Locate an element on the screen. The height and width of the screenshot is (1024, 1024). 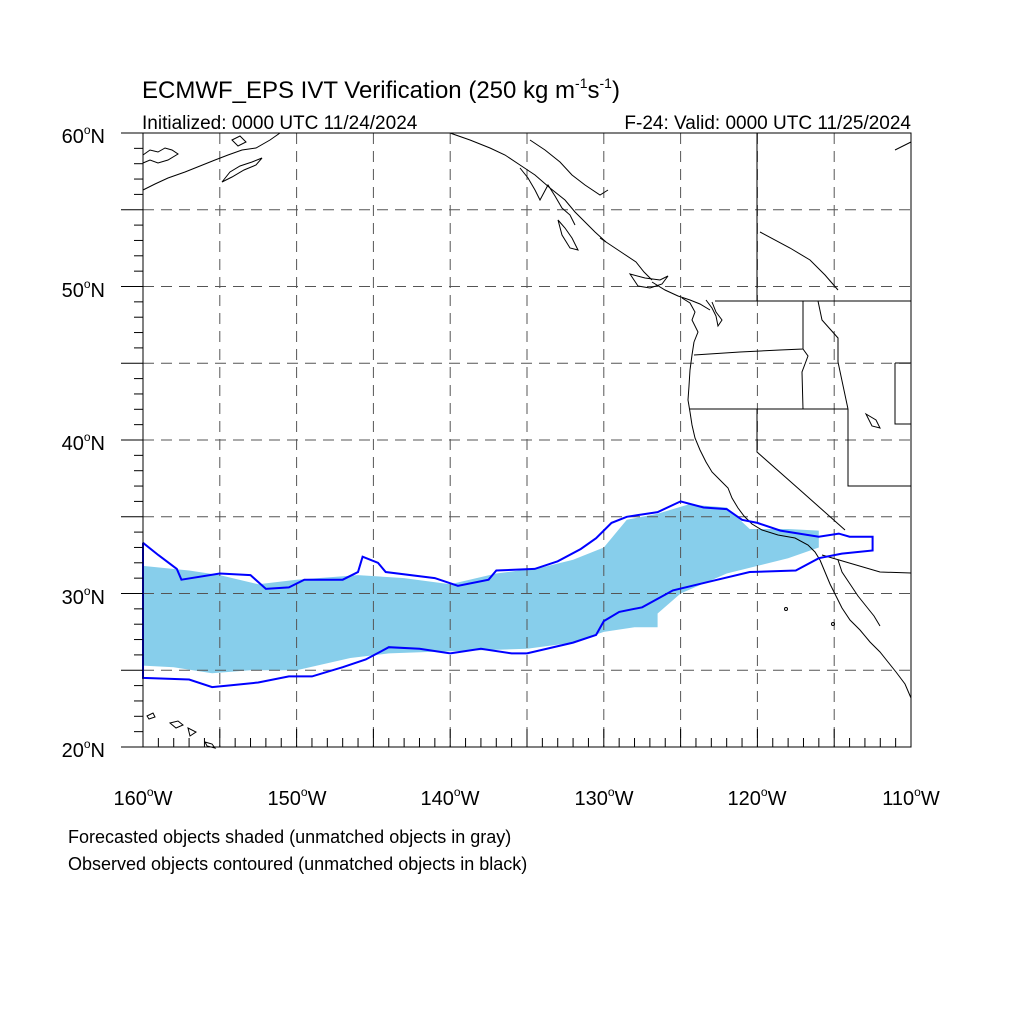
lat-labels: 60oN 50oN 40oN 30oN 20oN is located at coordinates (83, 442).